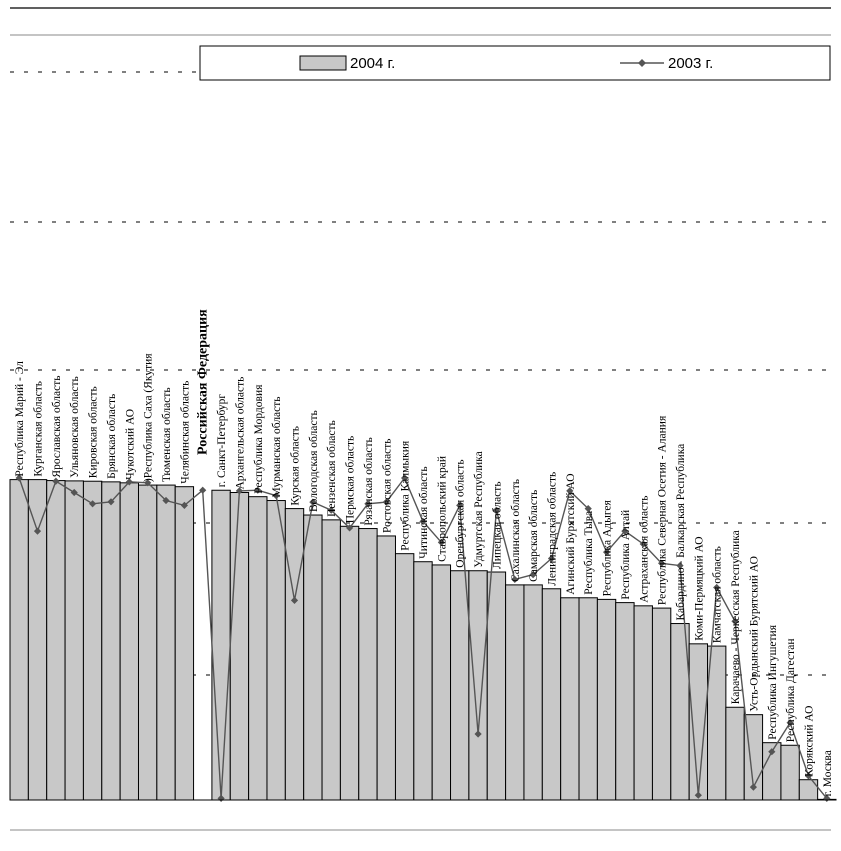 The image size is (841, 851). What do you see at coordinates (461, 513) in the screenshot?
I see `category-label: Оренбургская область` at bounding box center [461, 513].